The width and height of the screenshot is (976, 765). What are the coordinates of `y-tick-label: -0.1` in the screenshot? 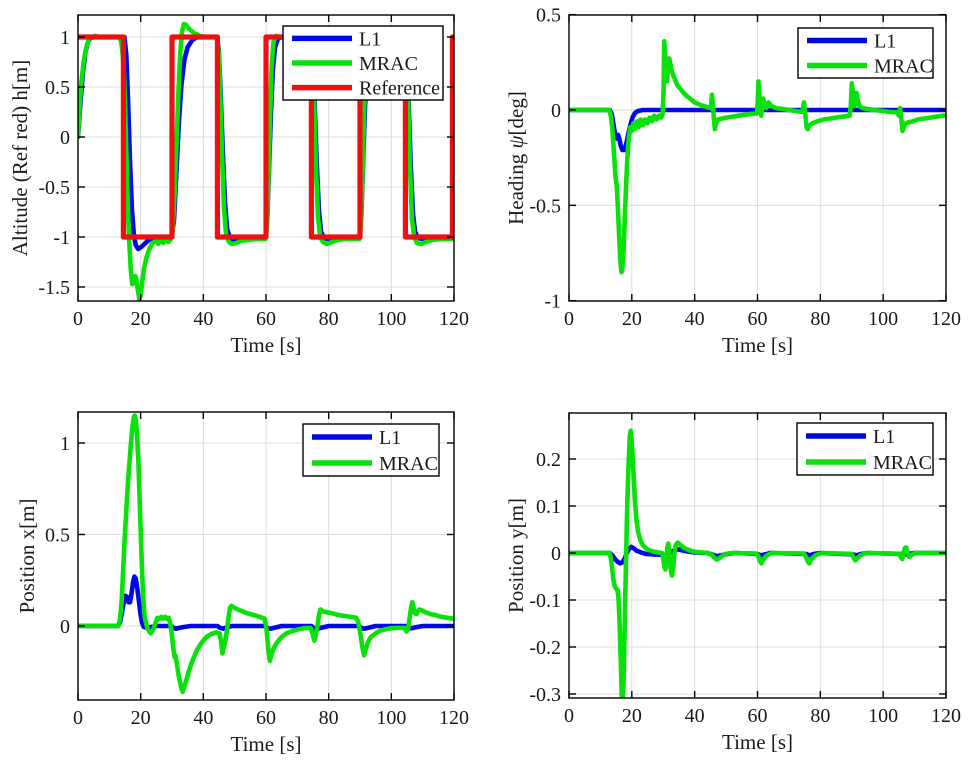 It's located at (545, 601).